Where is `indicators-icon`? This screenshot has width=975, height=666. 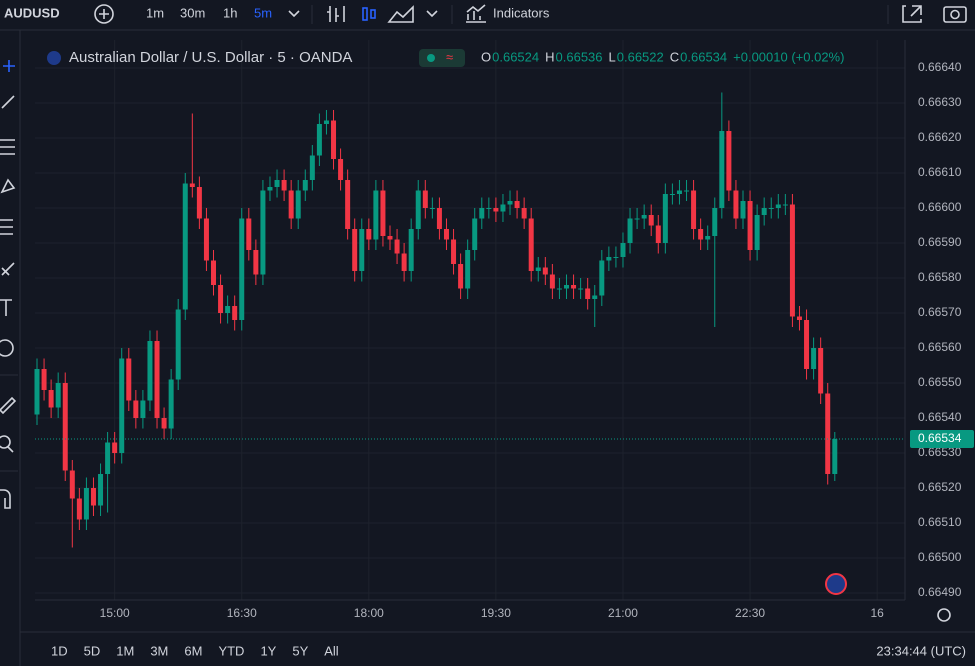
indicators-icon is located at coordinates (476, 13).